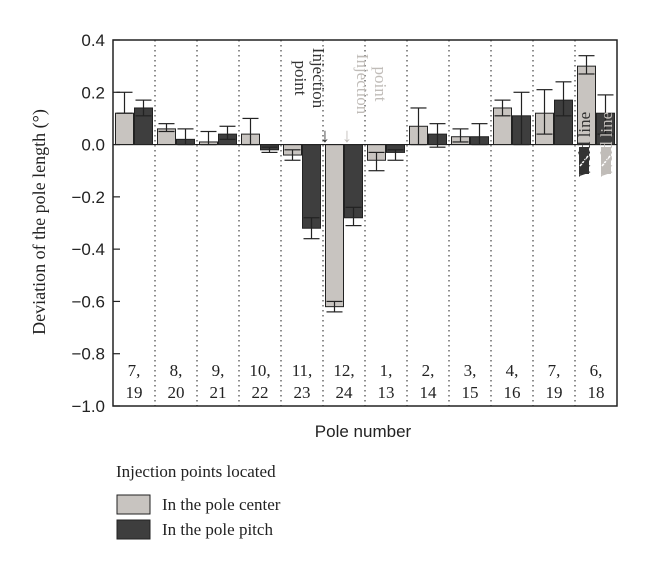 The image size is (660, 574). What do you see at coordinates (606, 144) in the screenshot?
I see `weld-line-center-label: Weld line` at bounding box center [606, 144].